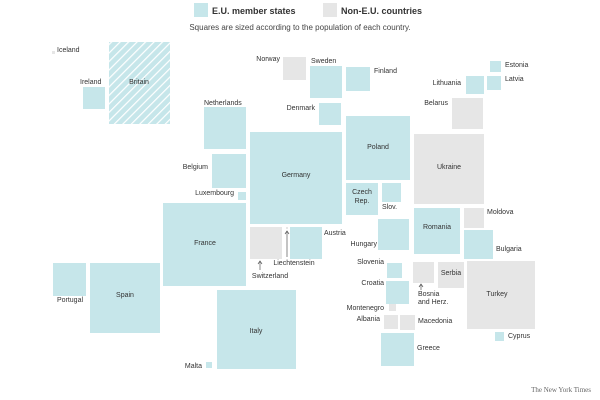  I want to click on square-germany, so click(296, 178).